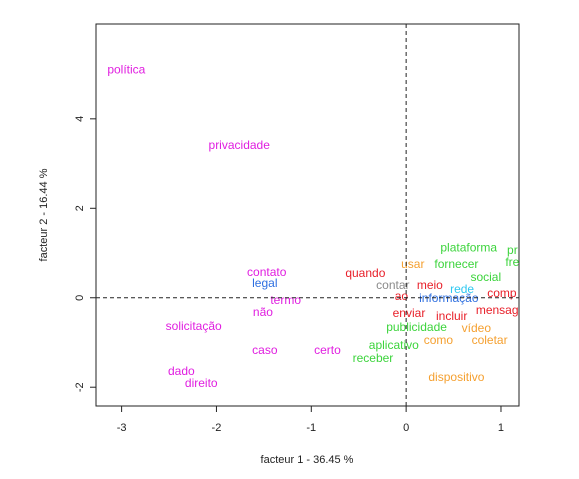 This screenshot has height=479, width=579. Describe the element at coordinates (327, 350) in the screenshot. I see `point-label: certo` at that location.